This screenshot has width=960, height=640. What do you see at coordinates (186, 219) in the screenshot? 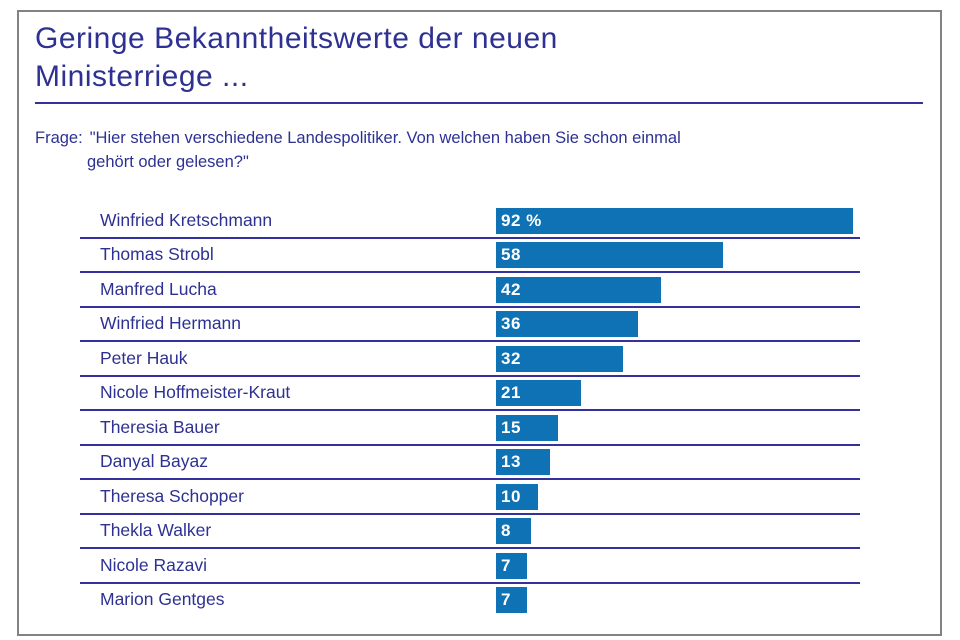
I see `politician-name-label: Winfried Kretschmann` at bounding box center [186, 219].